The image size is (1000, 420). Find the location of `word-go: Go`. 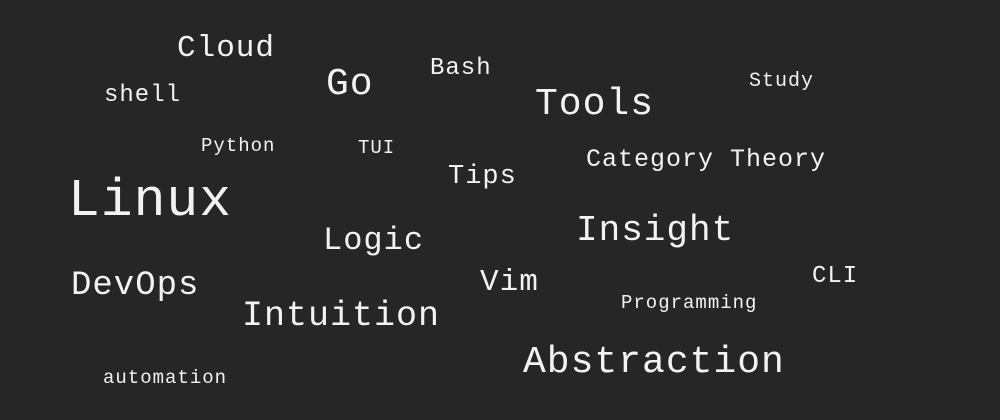

word-go: Go is located at coordinates (350, 84).